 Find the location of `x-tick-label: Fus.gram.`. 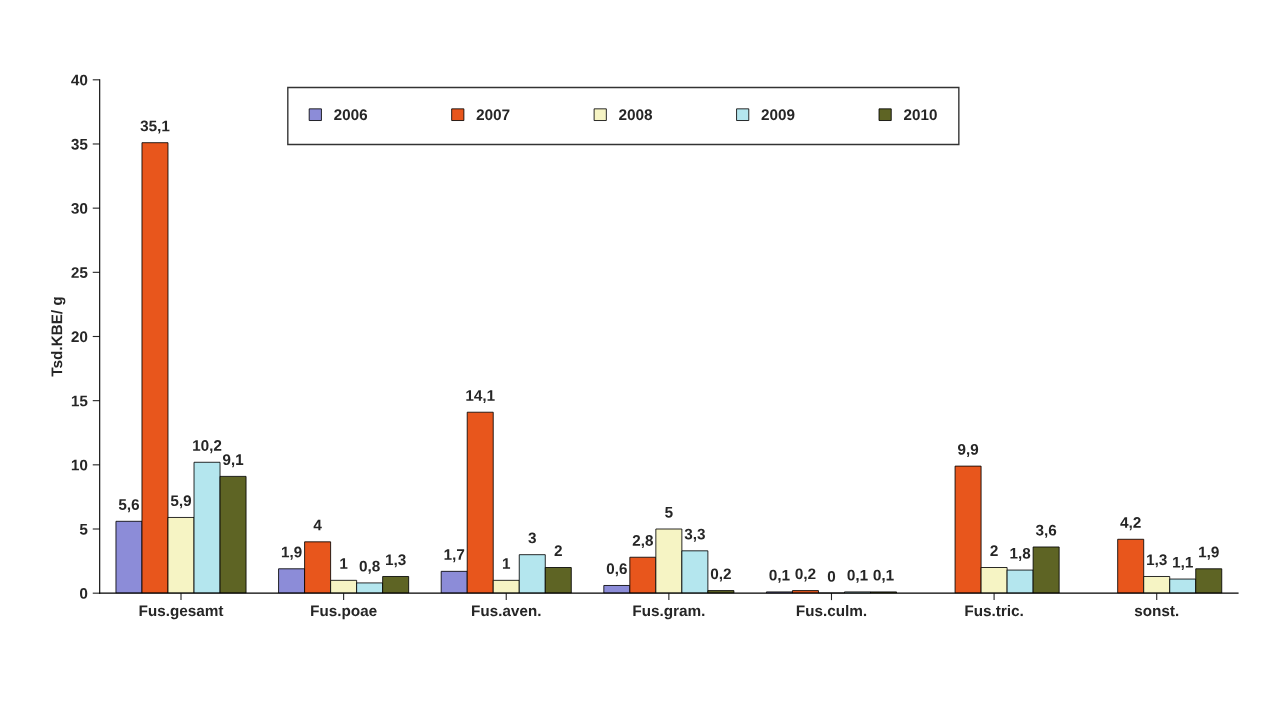

x-tick-label: Fus.gram. is located at coordinates (669, 612).